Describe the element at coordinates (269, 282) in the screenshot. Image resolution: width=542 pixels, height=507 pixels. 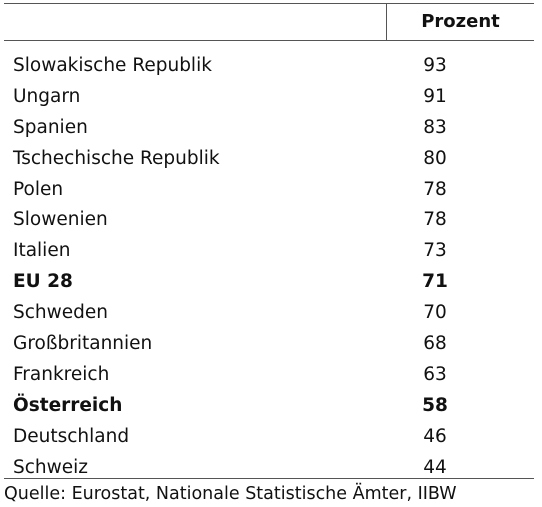
I see `table-row: EU 28 71` at that location.